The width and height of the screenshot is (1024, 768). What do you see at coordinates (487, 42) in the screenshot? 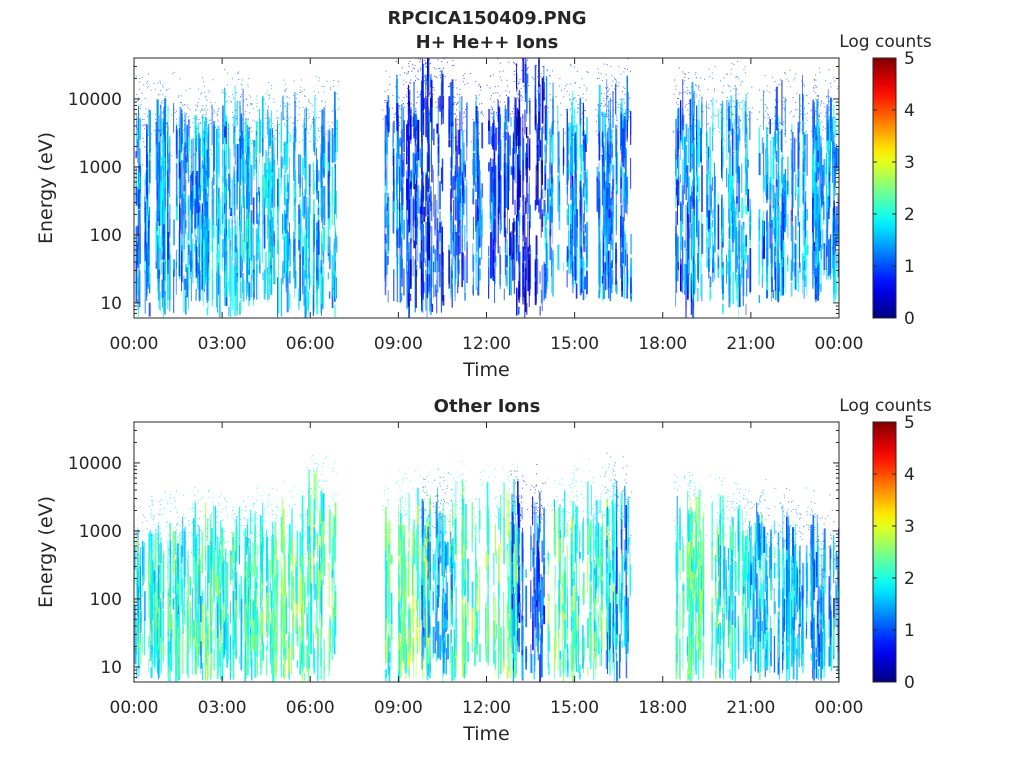
I see `panel-title: H+ He++ Ions` at bounding box center [487, 42].